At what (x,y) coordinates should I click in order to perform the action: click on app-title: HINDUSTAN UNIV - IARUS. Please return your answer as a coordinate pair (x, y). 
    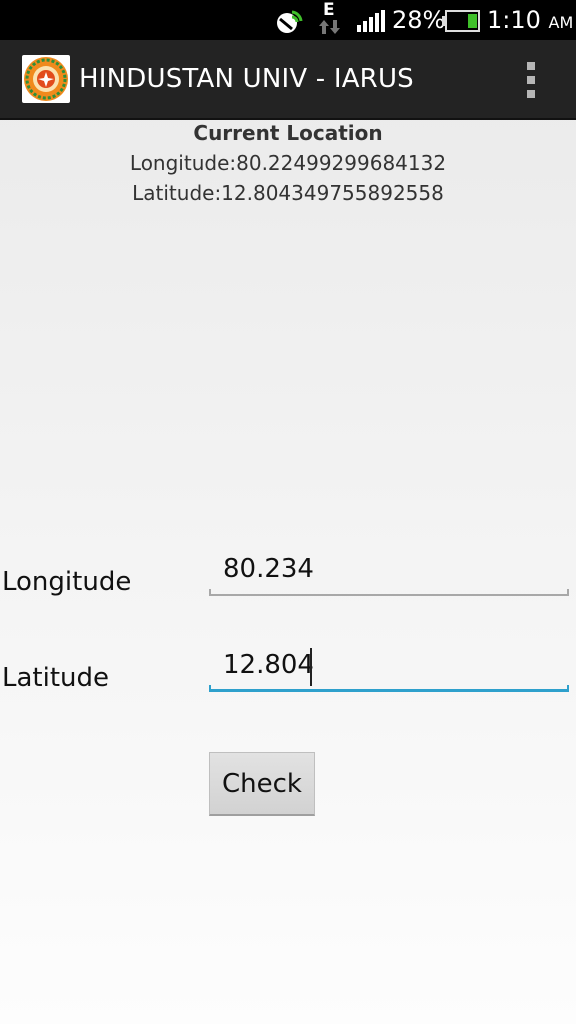
    Looking at the image, I should click on (246, 79).